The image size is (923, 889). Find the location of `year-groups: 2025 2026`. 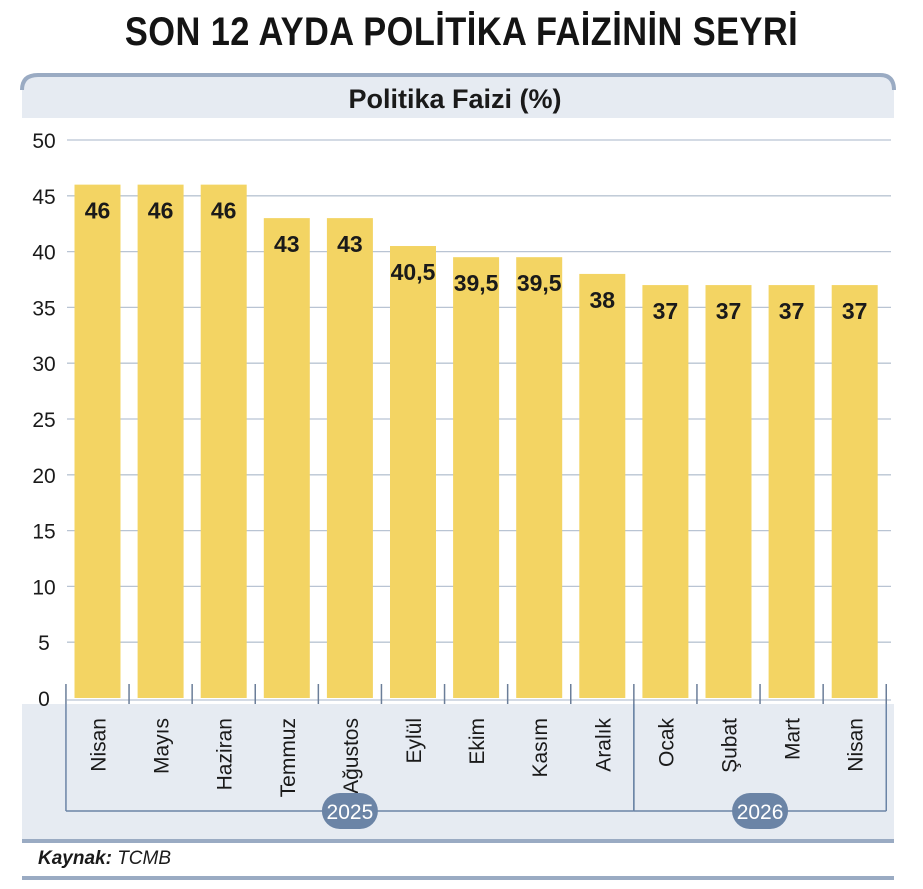

year-groups: 2025 2026 is located at coordinates (476, 766).